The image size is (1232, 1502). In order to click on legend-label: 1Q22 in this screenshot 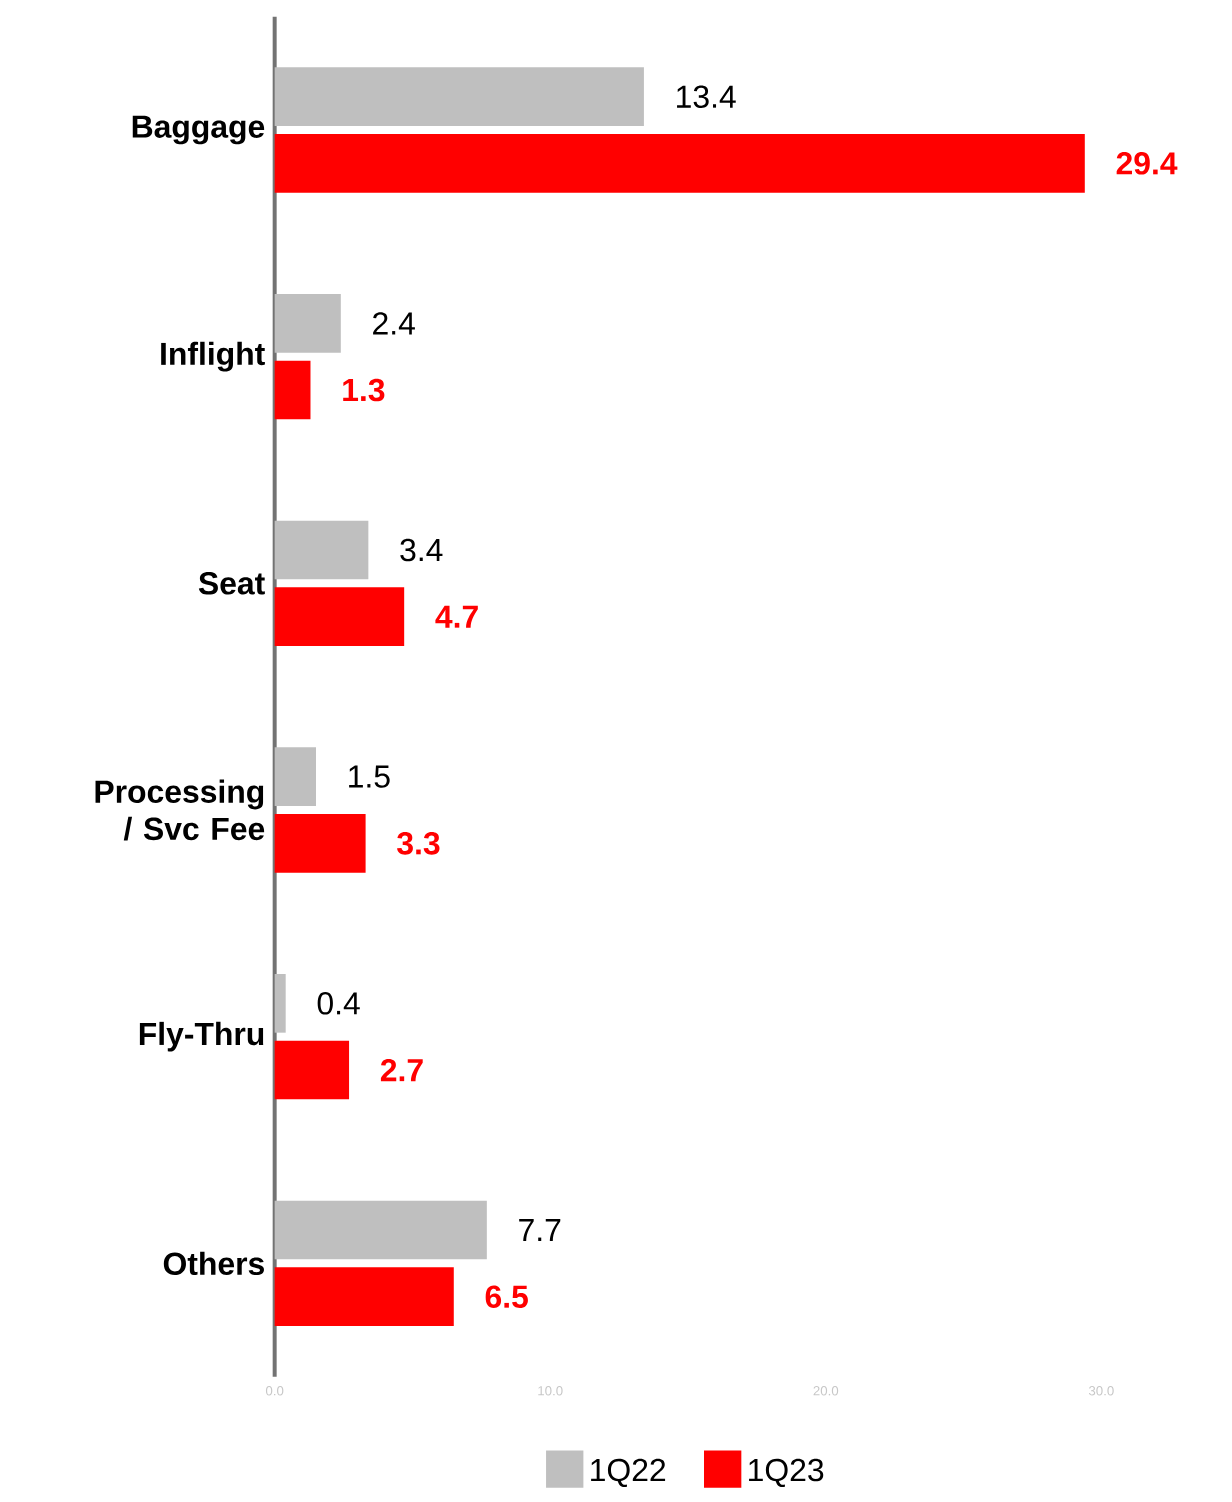, I will do `click(628, 1473)`.